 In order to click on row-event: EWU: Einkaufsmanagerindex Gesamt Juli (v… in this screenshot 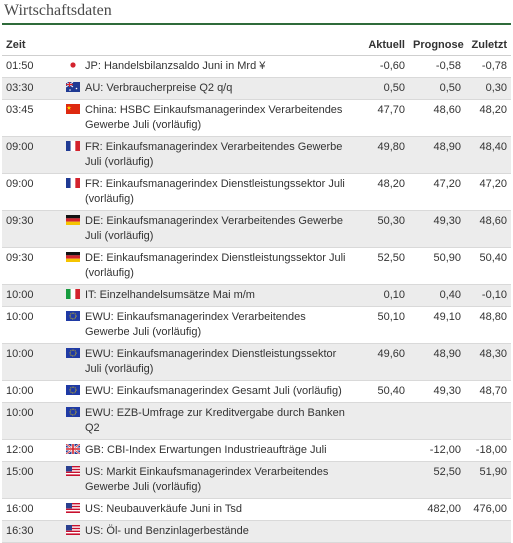, I will do `click(217, 391)`.